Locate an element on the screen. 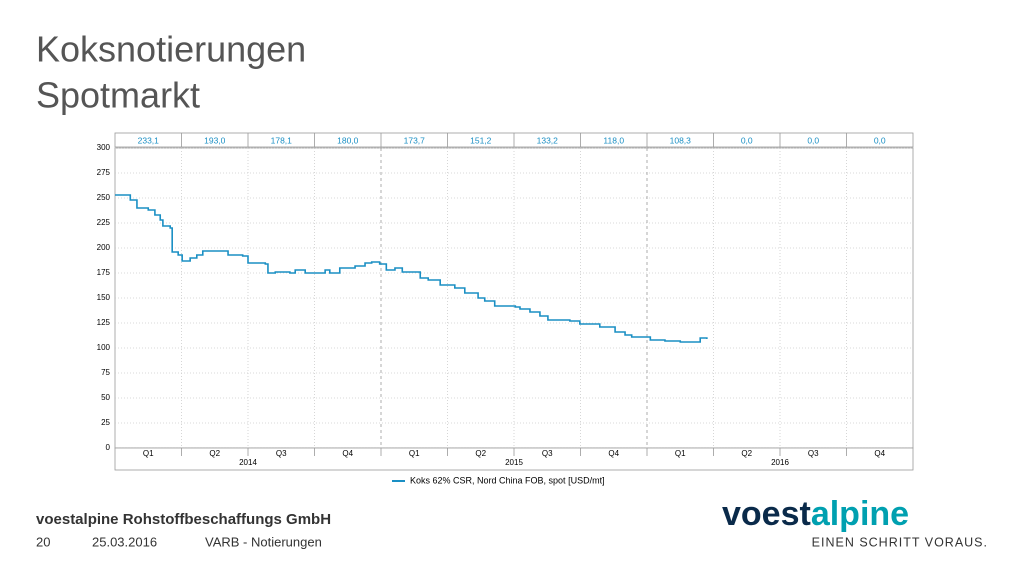  y-tick-label: 125 is located at coordinates (104, 322).